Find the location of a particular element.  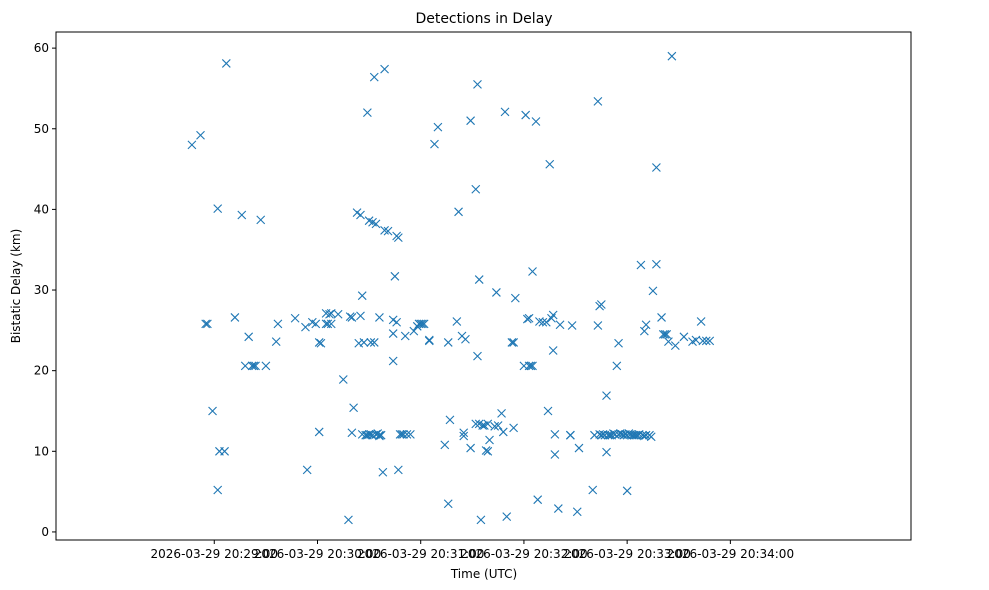

y-tick-label: 40 is located at coordinates (41, 209).